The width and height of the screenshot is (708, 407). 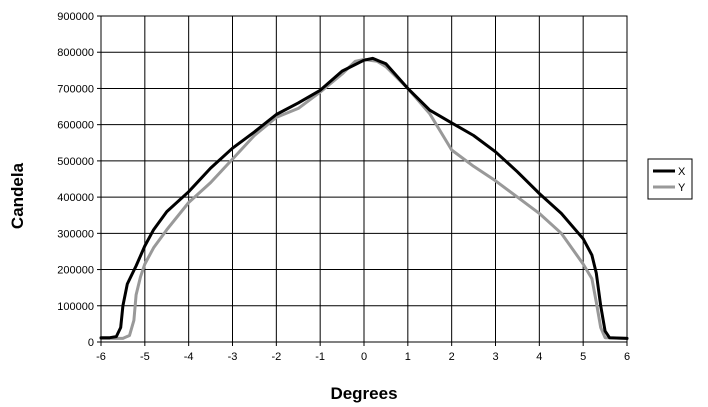 I want to click on legend-label-x: X, so click(x=682, y=172).